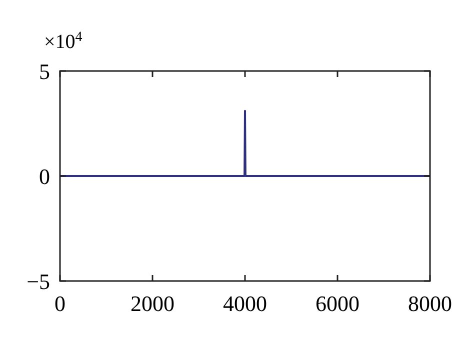 This screenshot has height=340, width=474. Describe the element at coordinates (44, 176) in the screenshot. I see `y-tick-label: 0` at that location.